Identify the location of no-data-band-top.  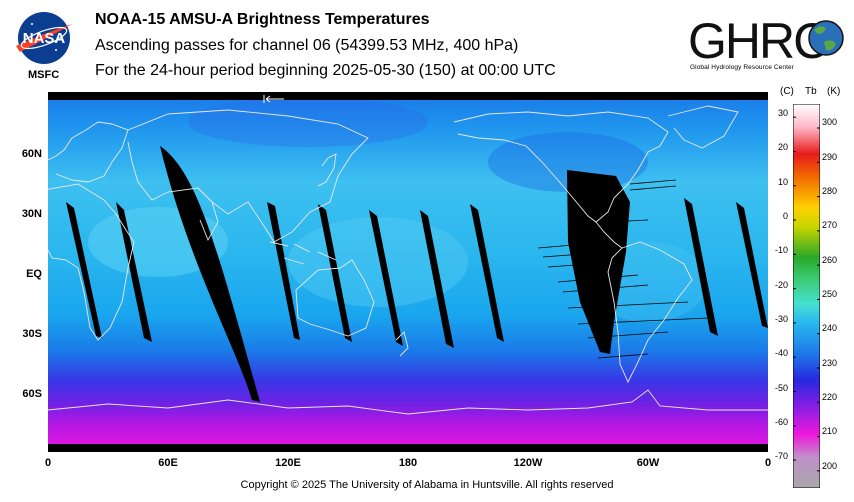
(408, 96).